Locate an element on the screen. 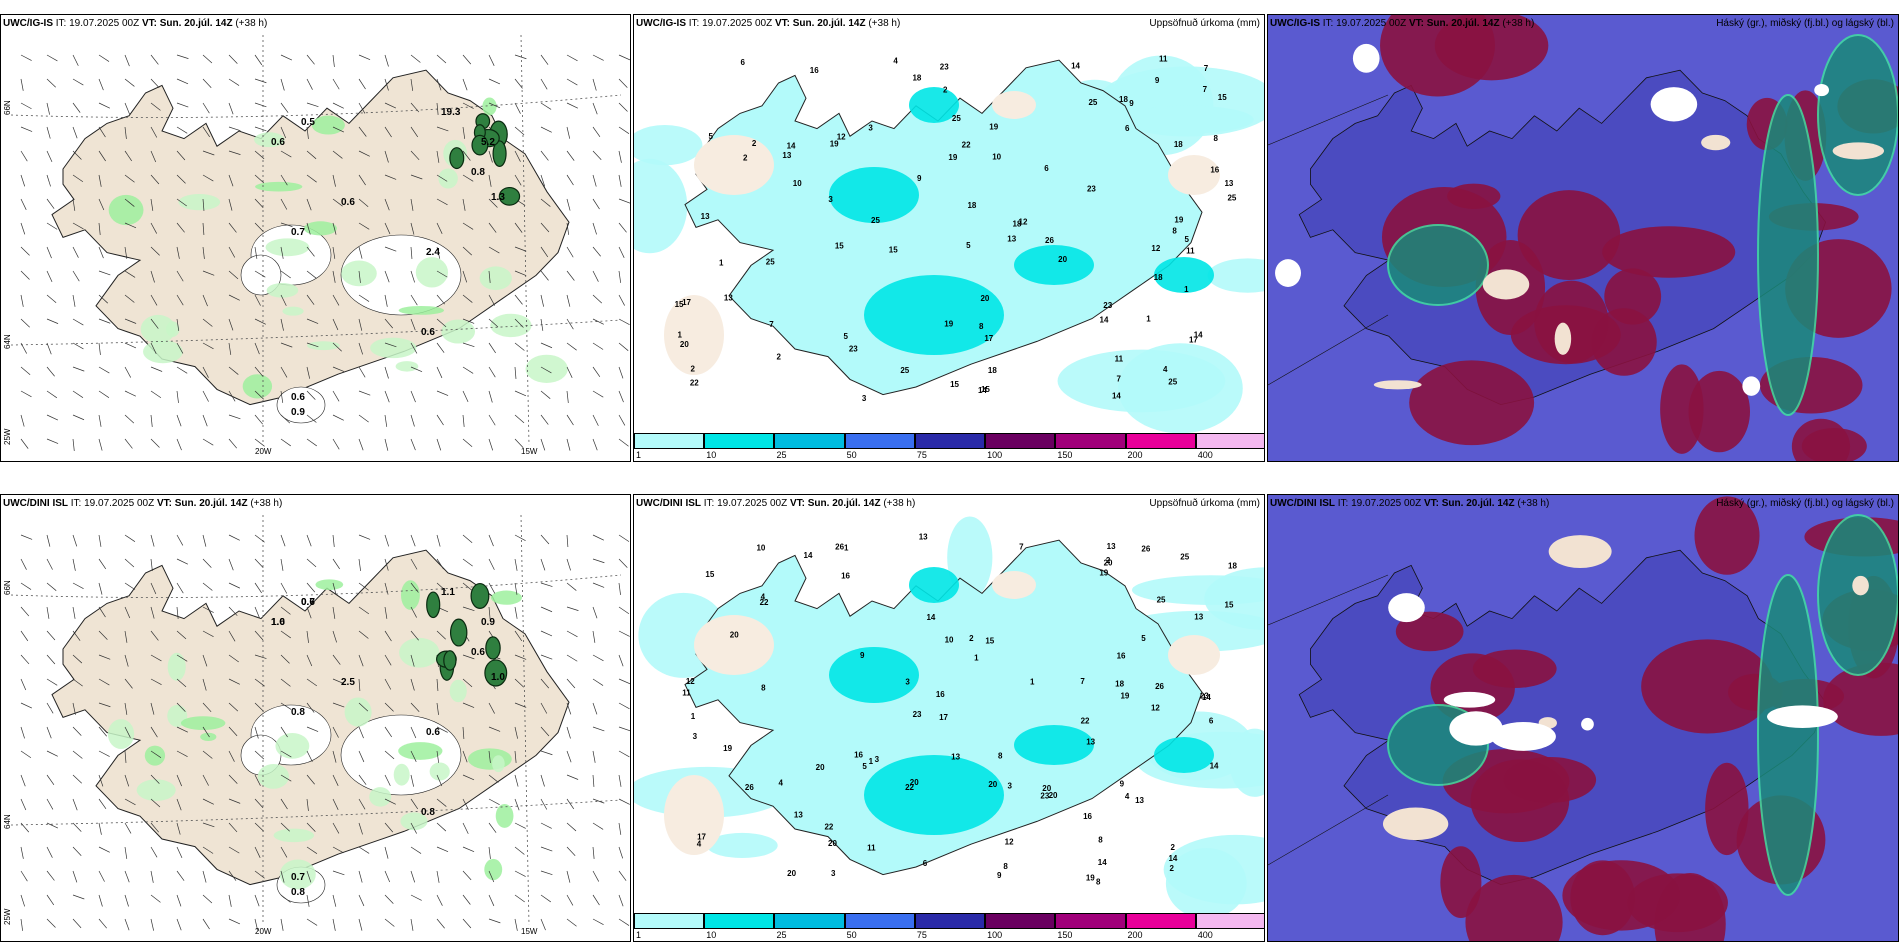 The height and width of the screenshot is (950, 1900). lat-gridline is located at coordinates (316, 106).